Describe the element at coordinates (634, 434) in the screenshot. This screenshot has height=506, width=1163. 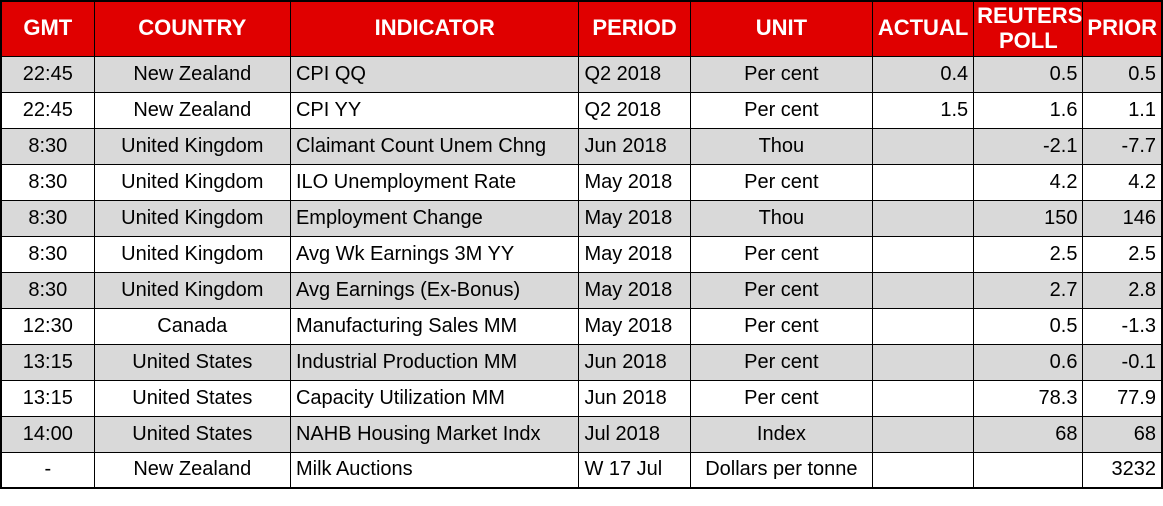
I see `cell-period: Jul 2018` at that location.